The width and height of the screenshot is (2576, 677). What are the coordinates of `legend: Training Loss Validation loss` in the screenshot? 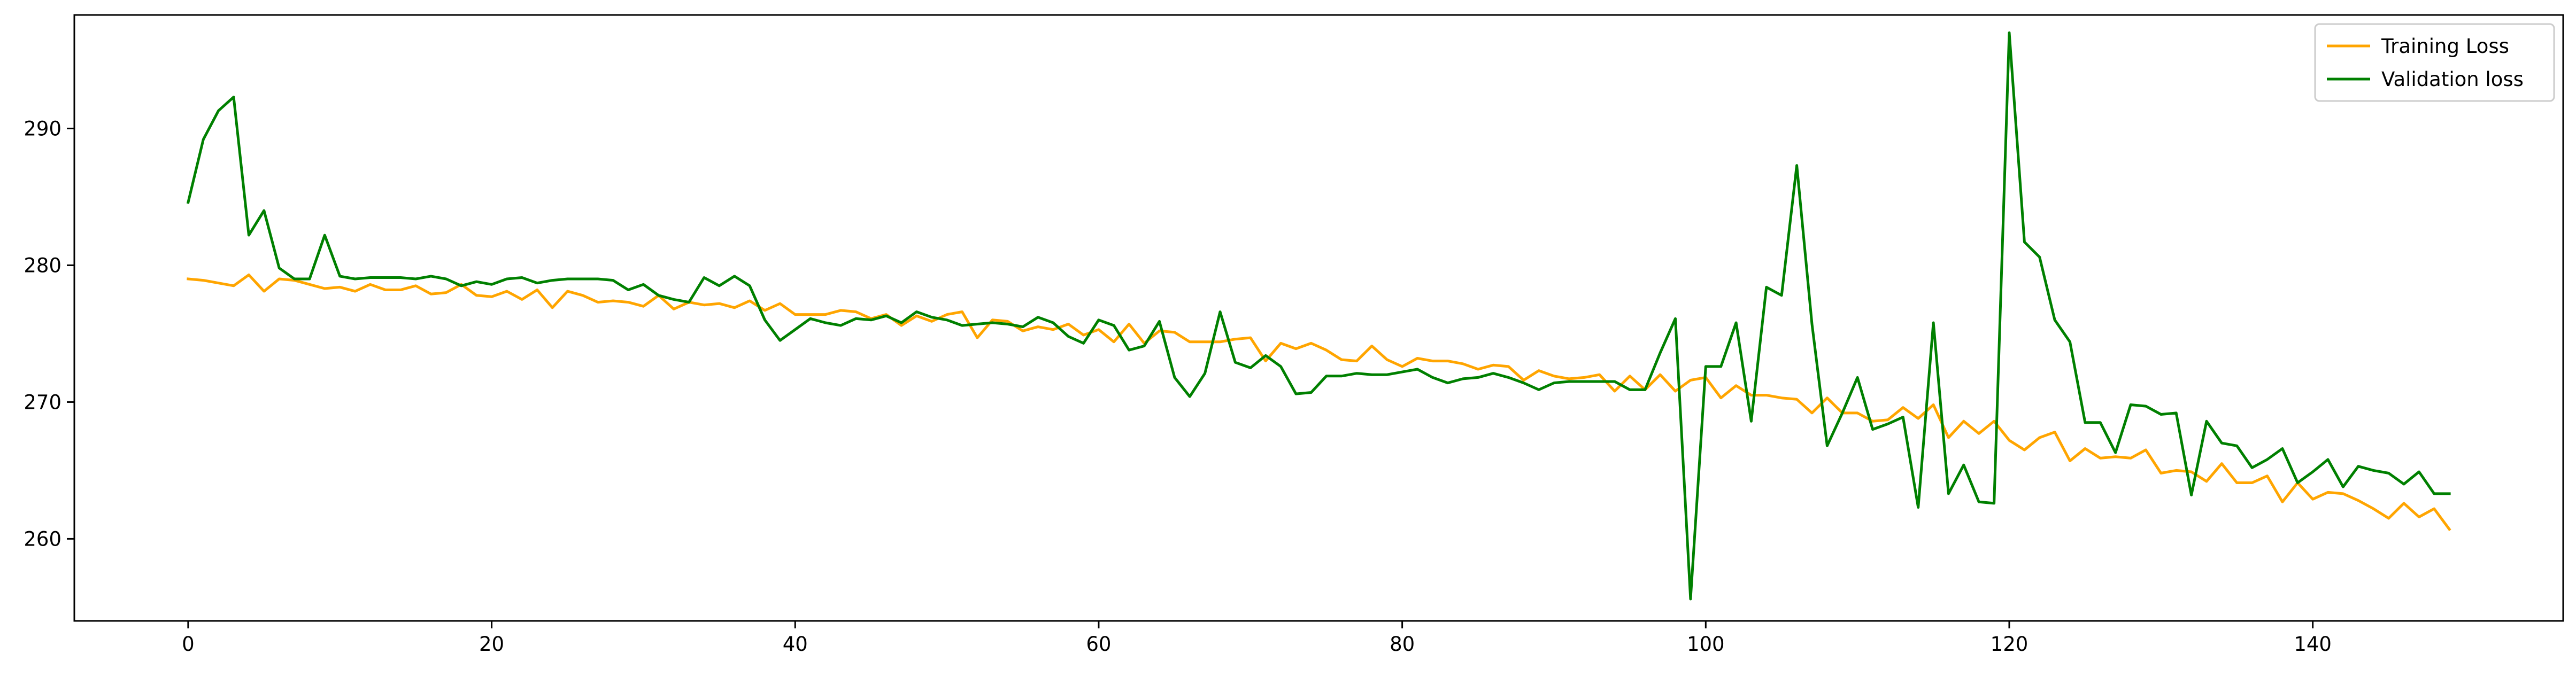 It's located at (2435, 62).